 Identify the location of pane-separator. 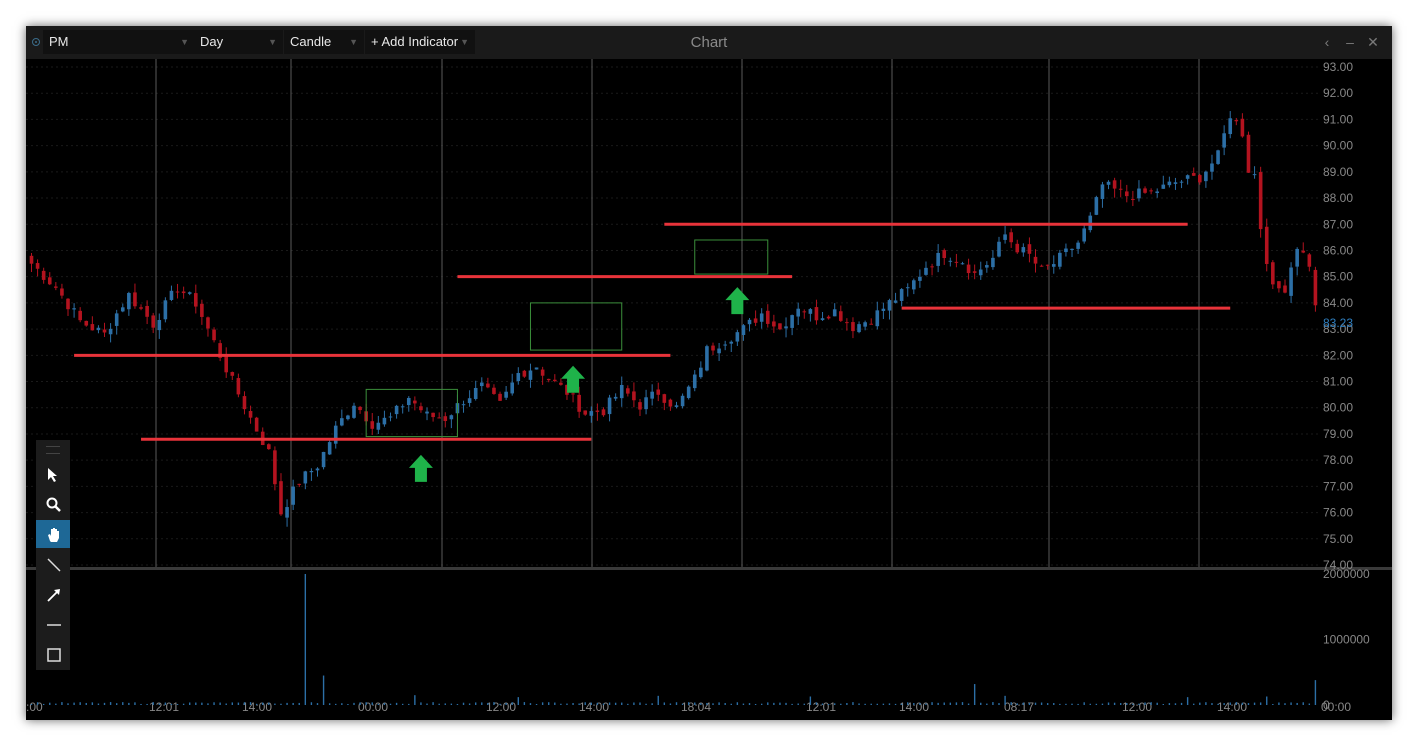
(709, 568).